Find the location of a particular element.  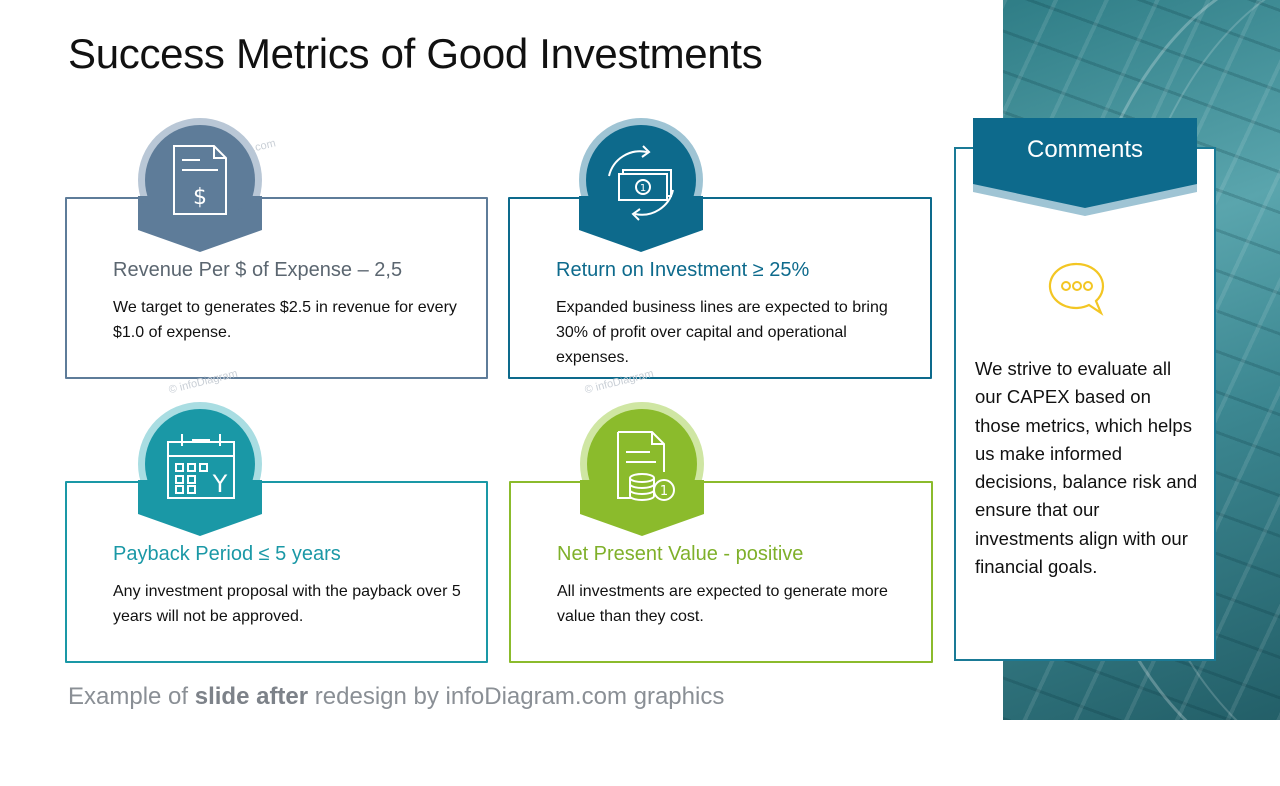

slide-title: Success Metrics of Good Investments is located at coordinates (415, 53).